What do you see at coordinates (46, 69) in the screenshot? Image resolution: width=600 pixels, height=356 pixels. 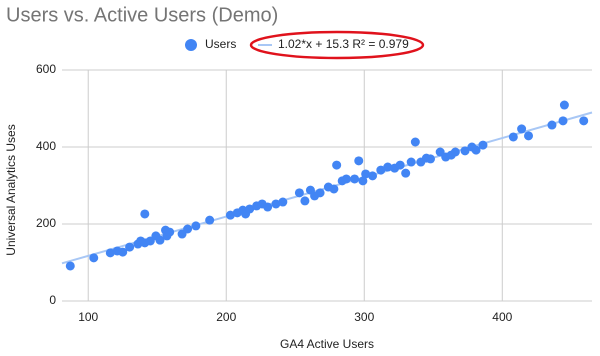 I see `y-tick-label: 600` at bounding box center [46, 69].